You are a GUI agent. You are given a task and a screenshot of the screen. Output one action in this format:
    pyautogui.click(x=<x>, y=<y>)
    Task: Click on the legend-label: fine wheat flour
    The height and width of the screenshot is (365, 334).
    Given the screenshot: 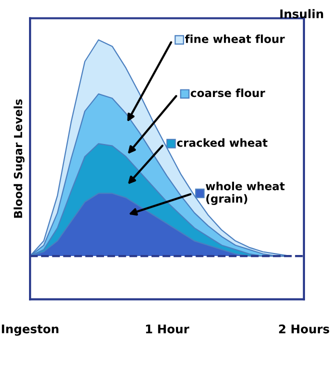 What is the action you would take?
    pyautogui.click(x=235, y=39)
    